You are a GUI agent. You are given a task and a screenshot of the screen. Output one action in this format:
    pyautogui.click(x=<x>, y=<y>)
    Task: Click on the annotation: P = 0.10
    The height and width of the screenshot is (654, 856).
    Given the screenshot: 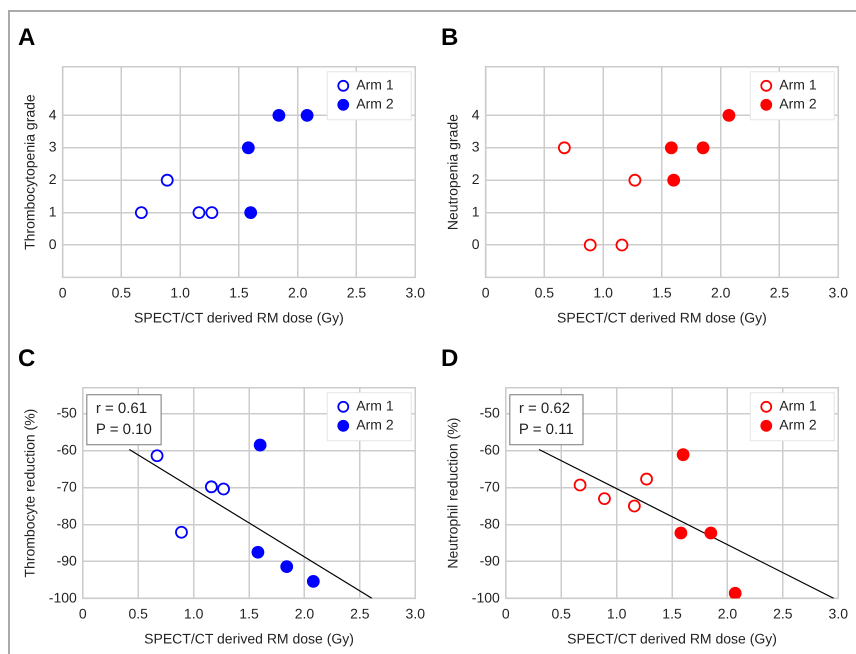 What is the action you would take?
    pyautogui.click(x=124, y=429)
    